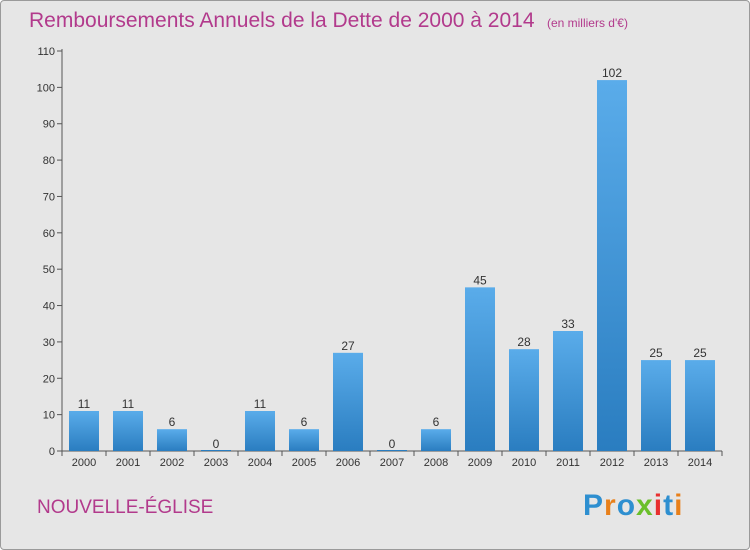 Image resolution: width=750 pixels, height=550 pixels. What do you see at coordinates (172, 463) in the screenshot?
I see `x-tick-label: 2002` at bounding box center [172, 463].